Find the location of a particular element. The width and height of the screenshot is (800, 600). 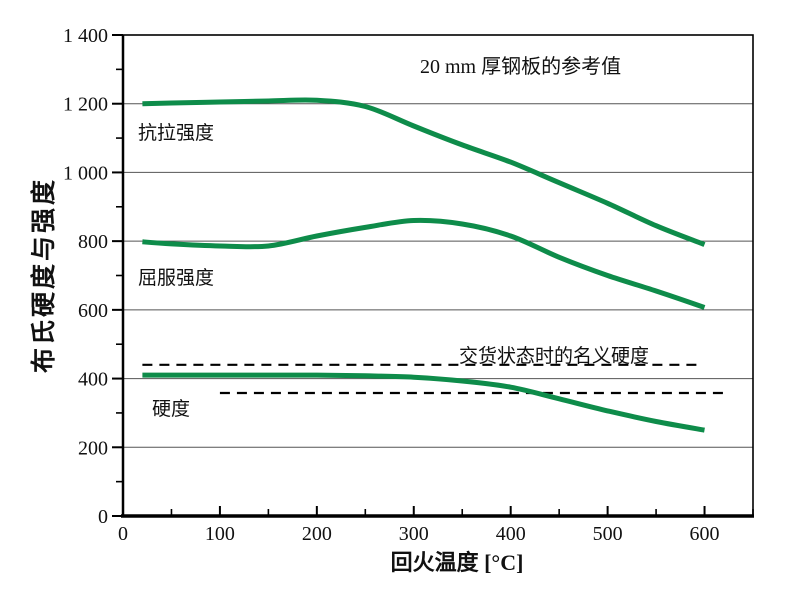

y-tick-label-1400: 1 400 is located at coordinates (85, 36).